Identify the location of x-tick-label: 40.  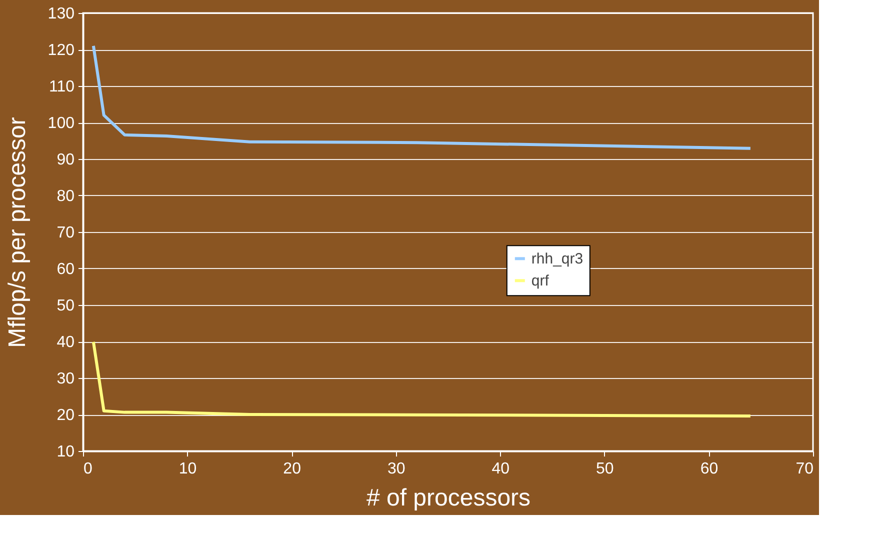
(501, 469).